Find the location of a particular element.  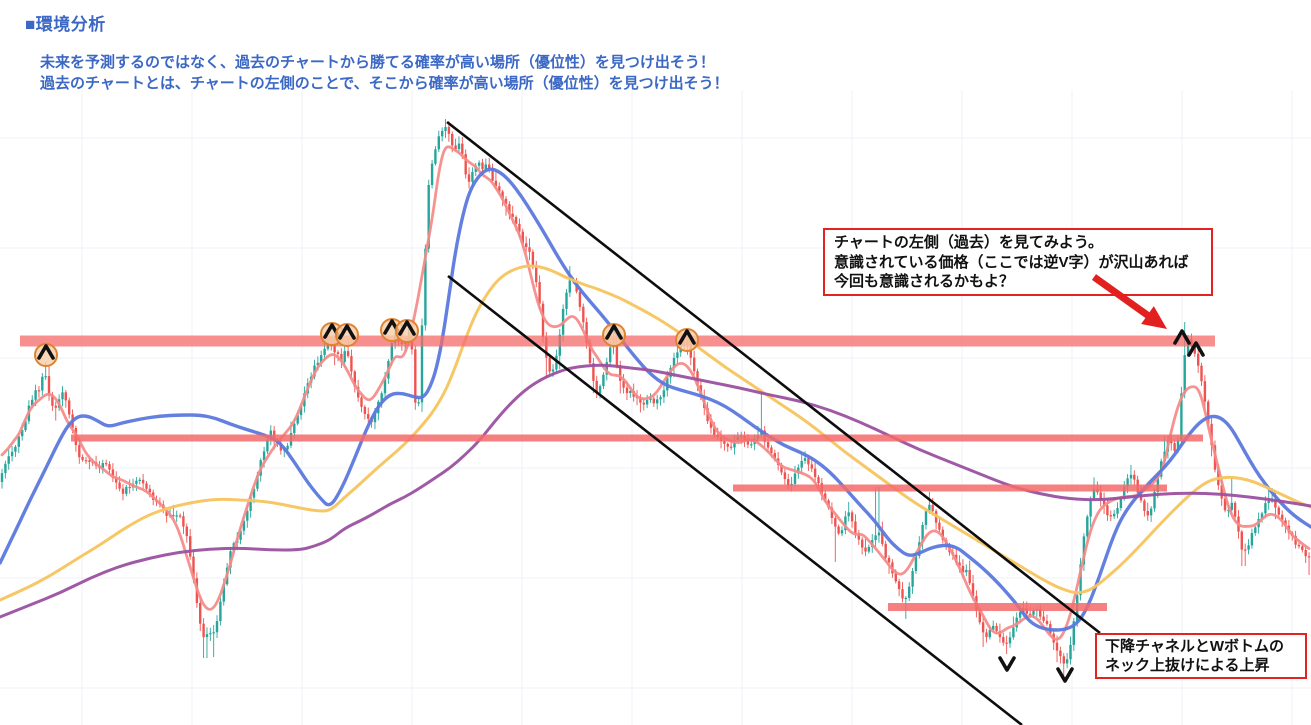

callout2-line1: 下降チャネルとWボトムの is located at coordinates (1195, 646).